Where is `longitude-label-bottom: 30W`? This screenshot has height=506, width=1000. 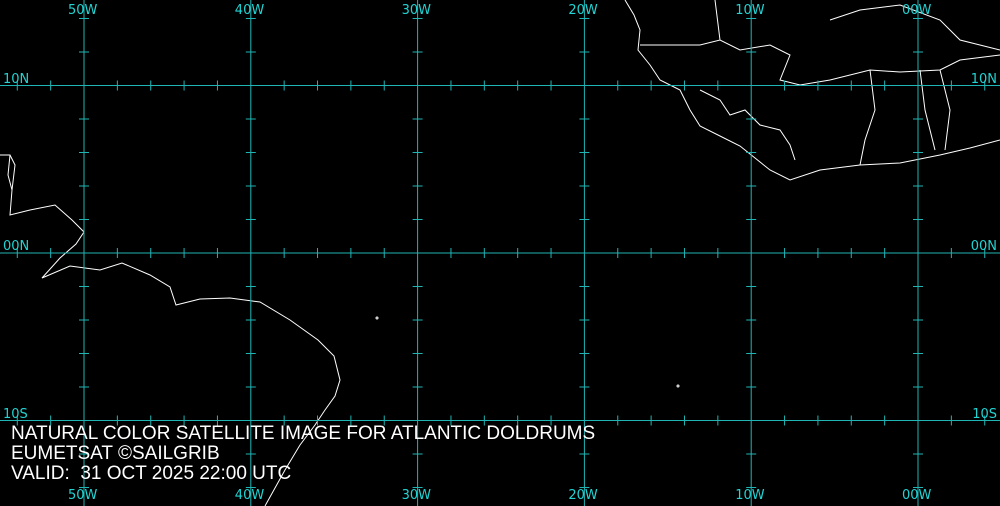 longitude-label-bottom: 30W is located at coordinates (416, 495).